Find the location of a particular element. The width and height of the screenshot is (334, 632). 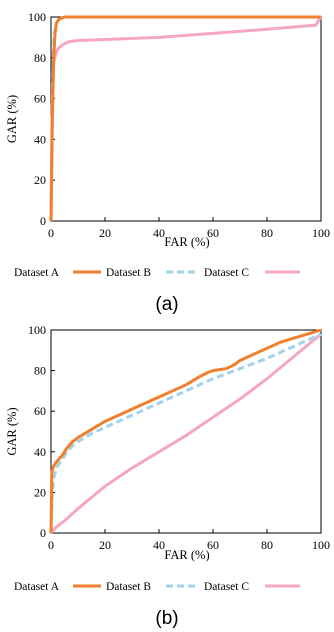

panel-caption: (a) is located at coordinates (166, 304).